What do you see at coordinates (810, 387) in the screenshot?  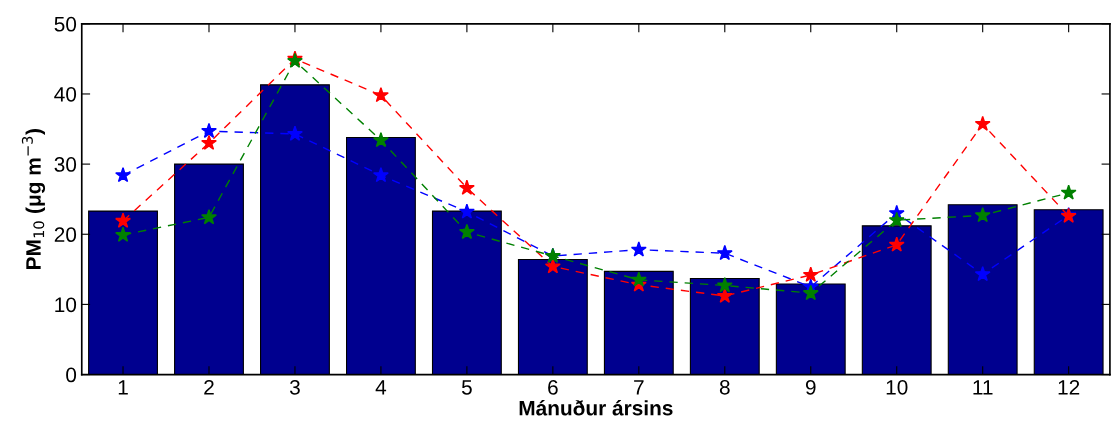 I see `x-tick-label: 9` at bounding box center [810, 387].